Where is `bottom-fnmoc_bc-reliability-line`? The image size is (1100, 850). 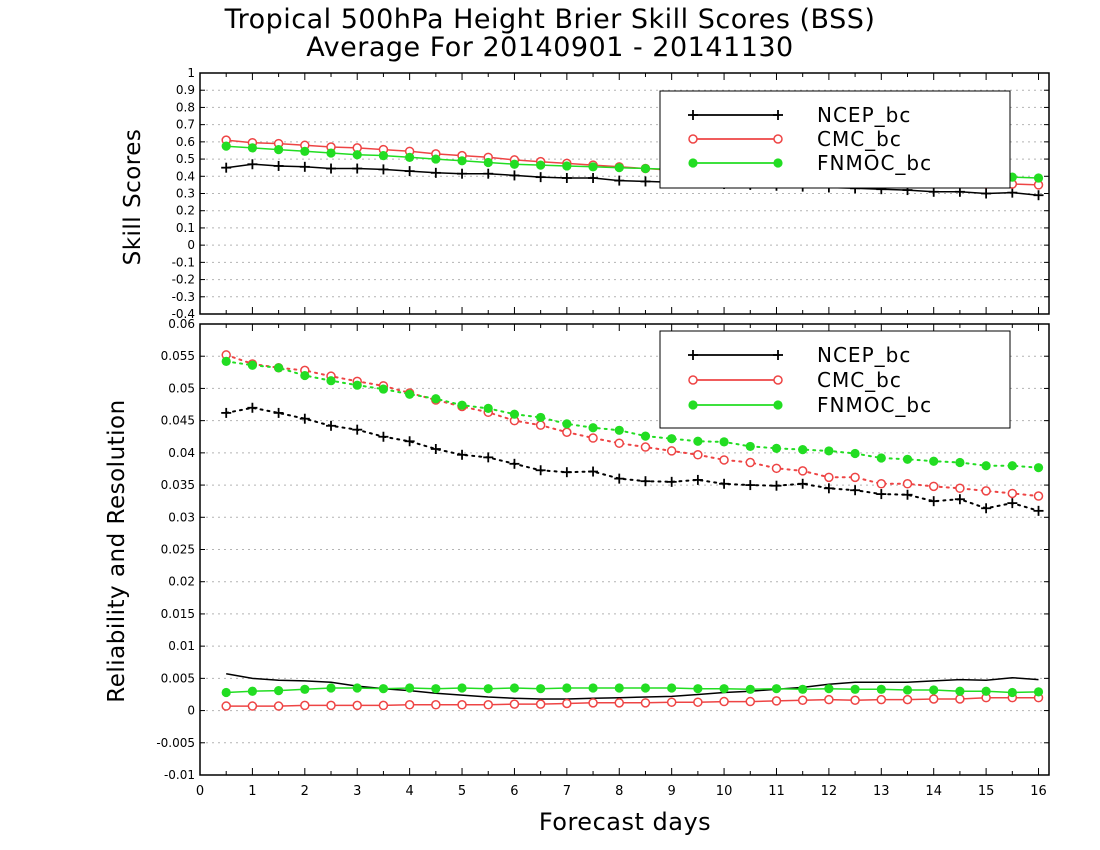 bottom-fnmoc_bc-reliability-line is located at coordinates (632, 690).